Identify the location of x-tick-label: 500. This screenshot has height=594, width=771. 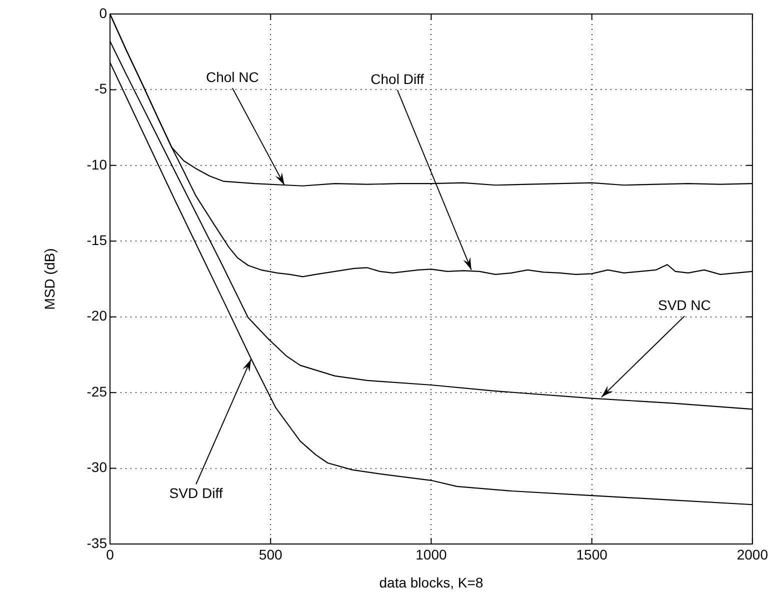
(270, 554).